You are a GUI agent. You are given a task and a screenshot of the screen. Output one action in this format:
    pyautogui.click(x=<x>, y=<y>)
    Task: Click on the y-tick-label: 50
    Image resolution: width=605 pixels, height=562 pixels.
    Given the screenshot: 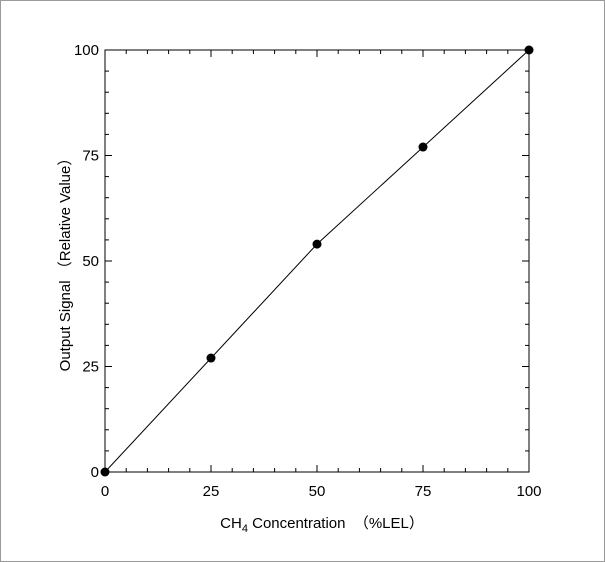 What is the action you would take?
    pyautogui.click(x=90, y=261)
    